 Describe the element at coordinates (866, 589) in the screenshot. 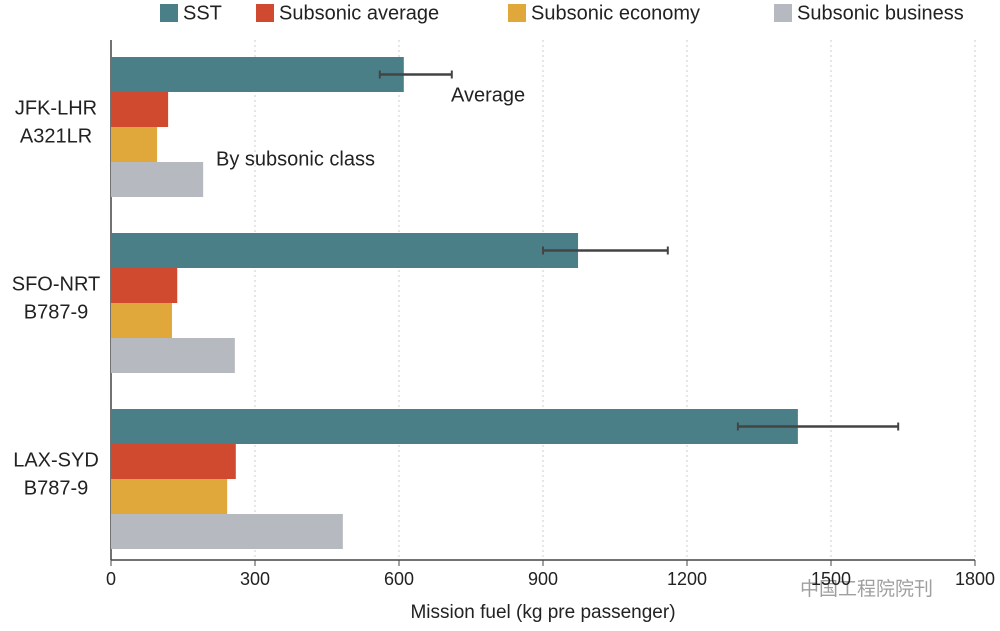

I see `watermark: 中国工程院院刊` at that location.